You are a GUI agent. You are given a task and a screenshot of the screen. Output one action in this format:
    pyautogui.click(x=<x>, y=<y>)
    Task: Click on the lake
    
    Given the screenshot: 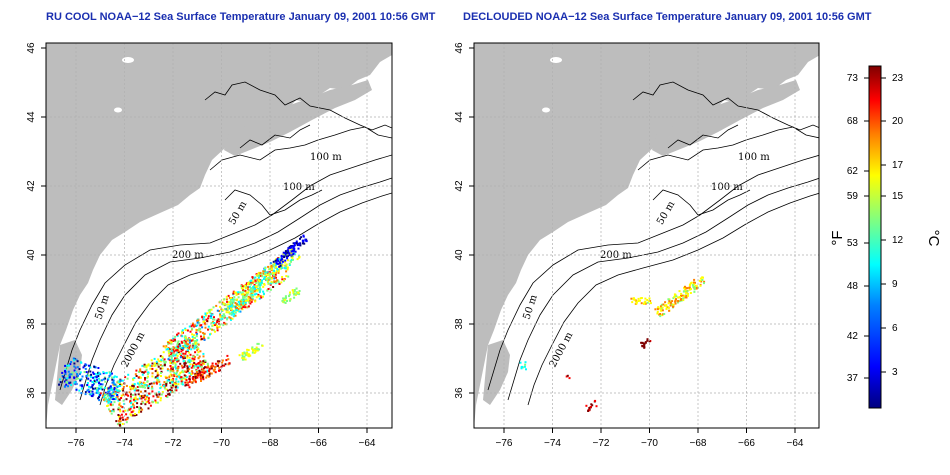 What is the action you would take?
    pyautogui.click(x=556, y=60)
    